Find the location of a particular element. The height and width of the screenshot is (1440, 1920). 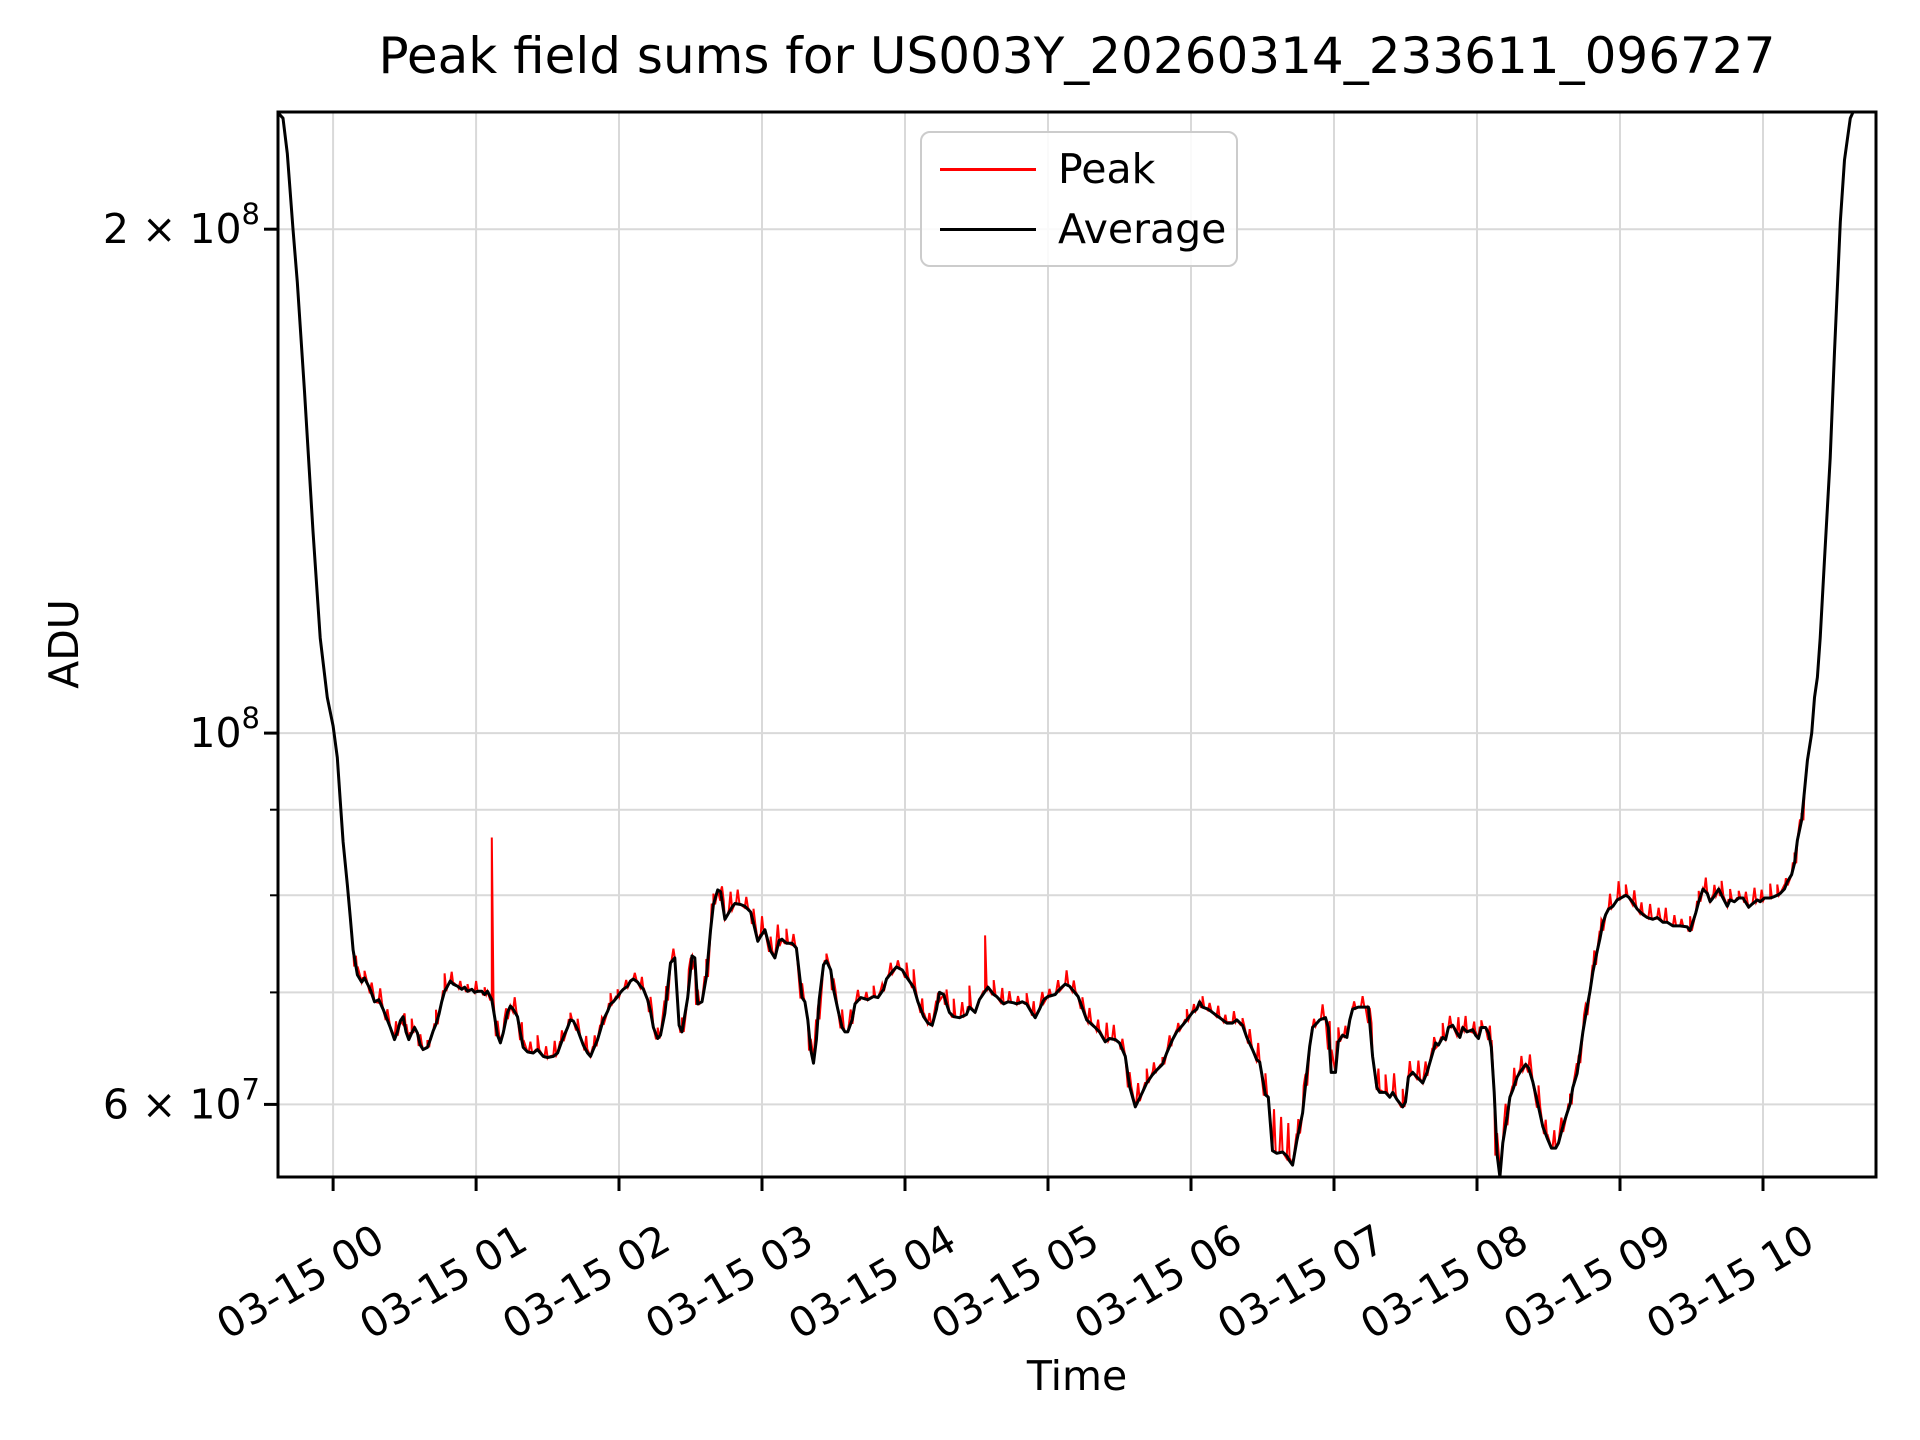

y-axis-label: ADU is located at coordinates (64, 644).